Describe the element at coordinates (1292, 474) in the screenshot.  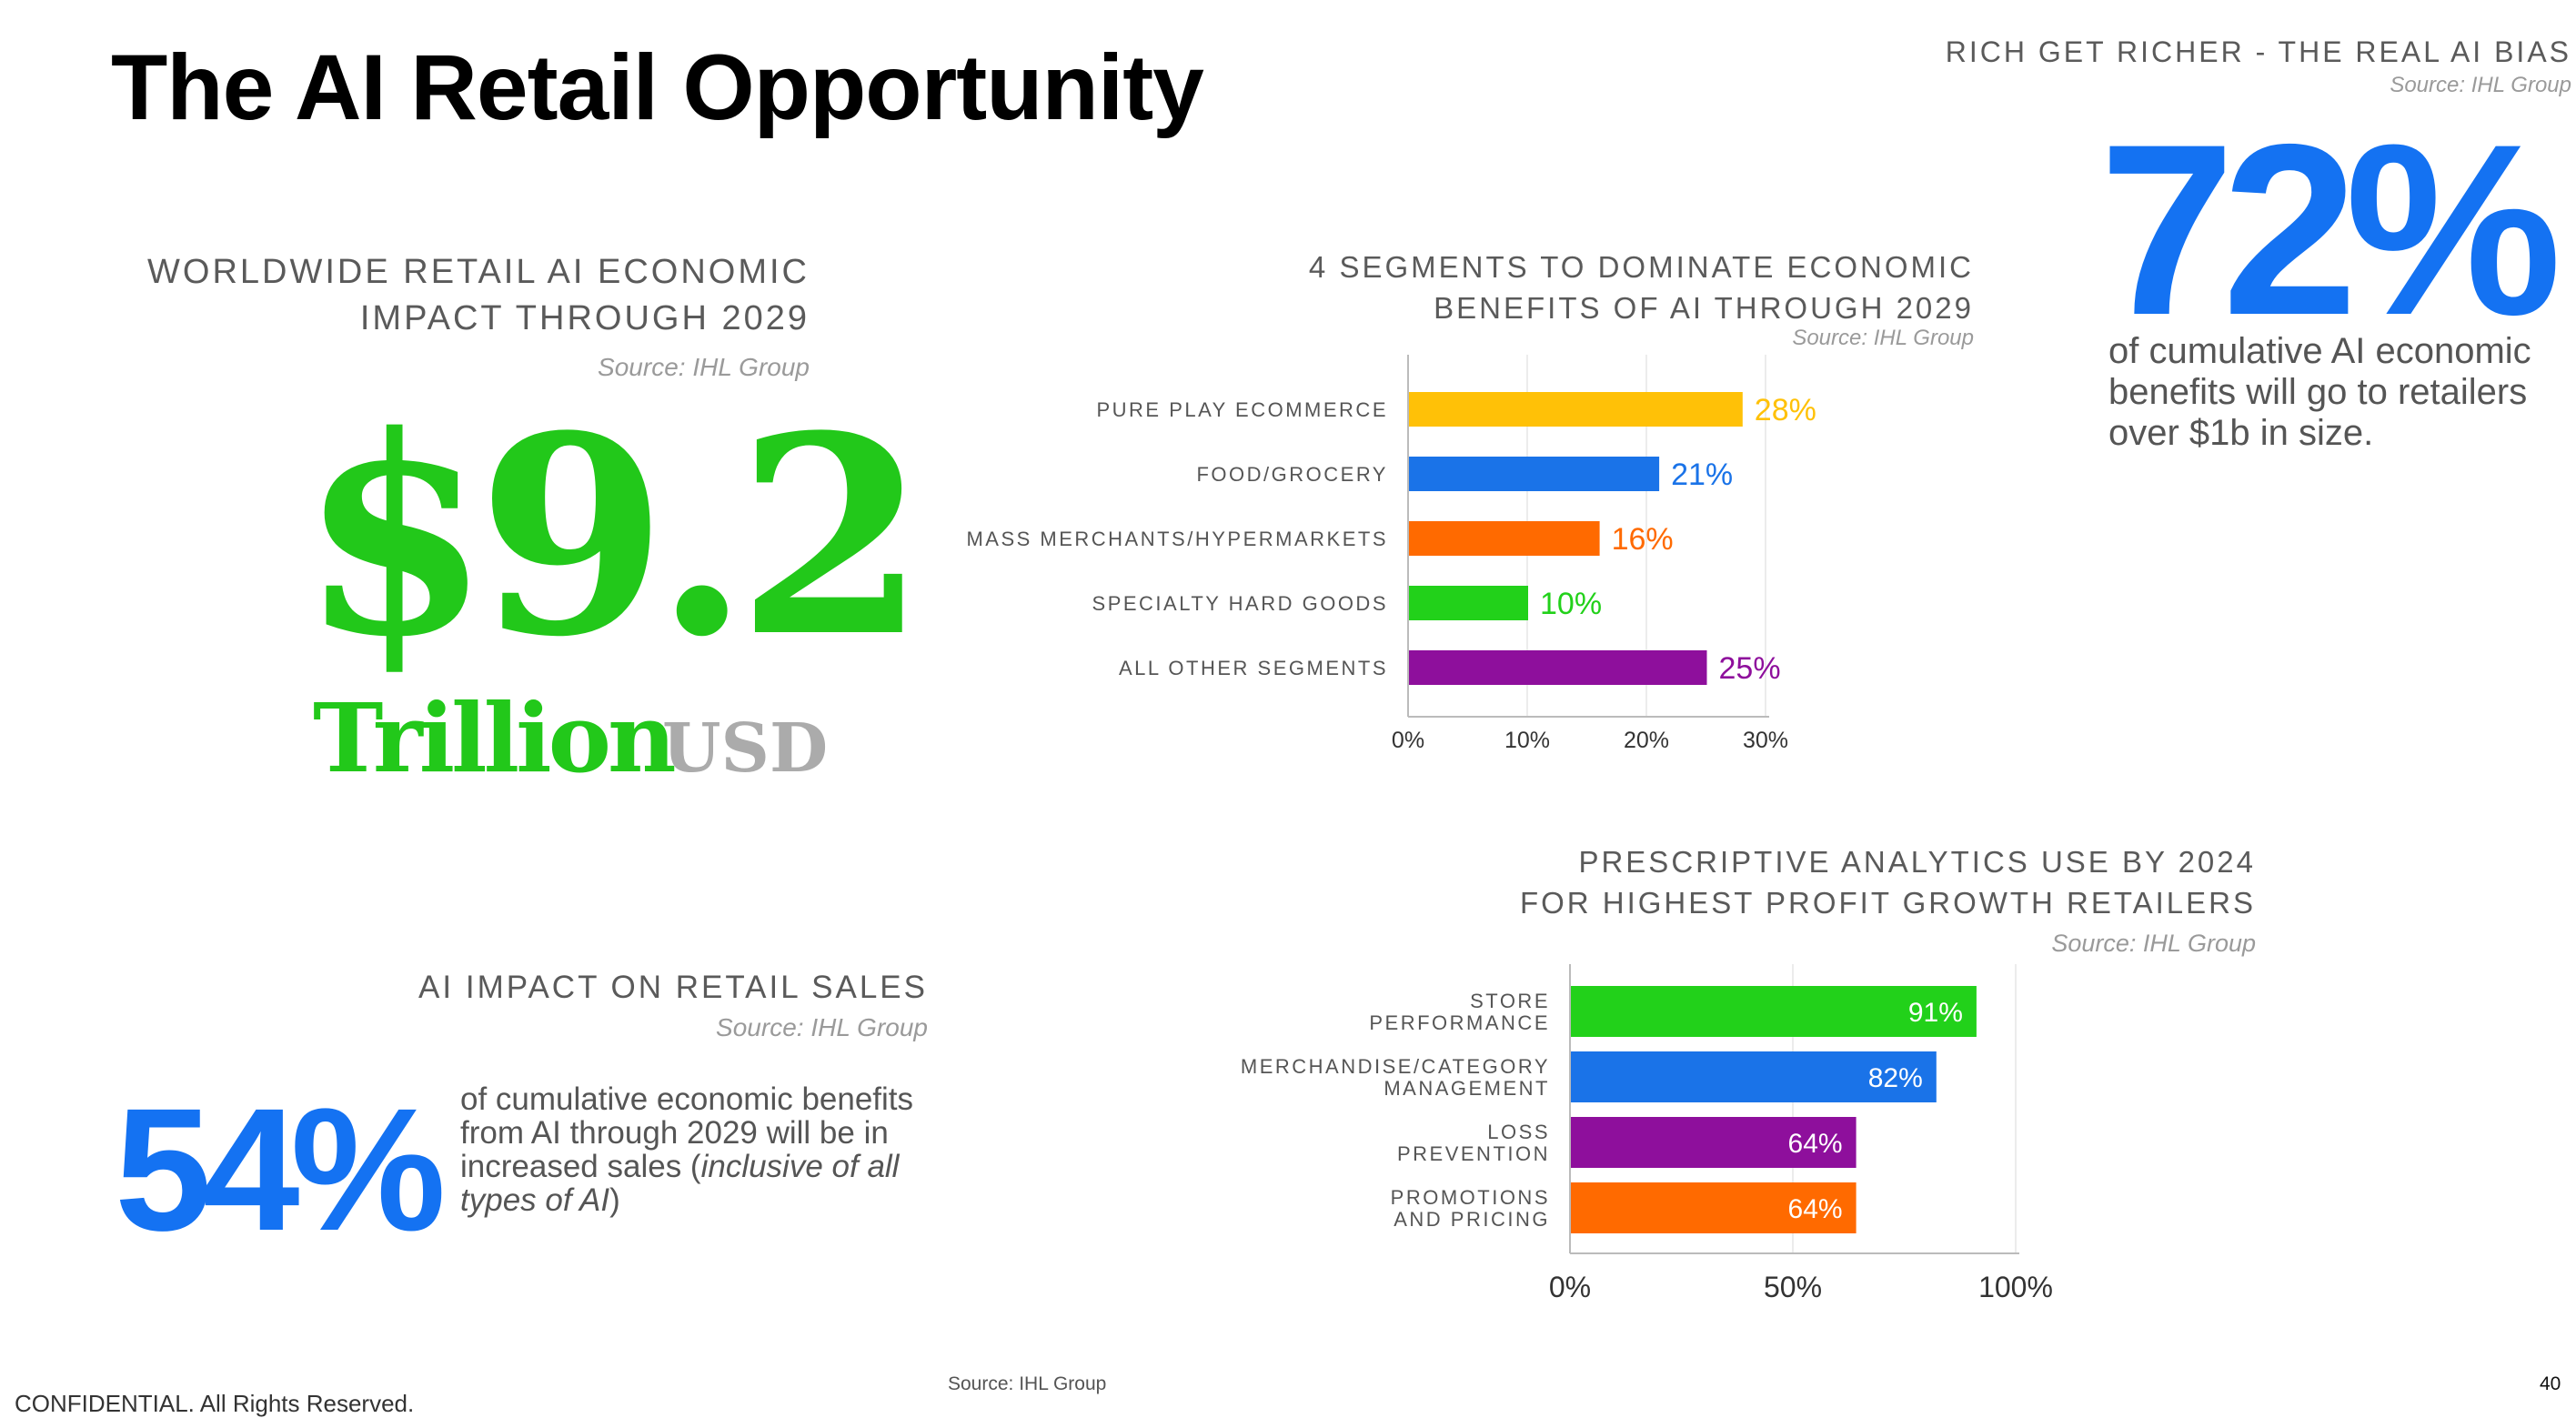
I see `category-label: FOOD/GROCERY` at that location.